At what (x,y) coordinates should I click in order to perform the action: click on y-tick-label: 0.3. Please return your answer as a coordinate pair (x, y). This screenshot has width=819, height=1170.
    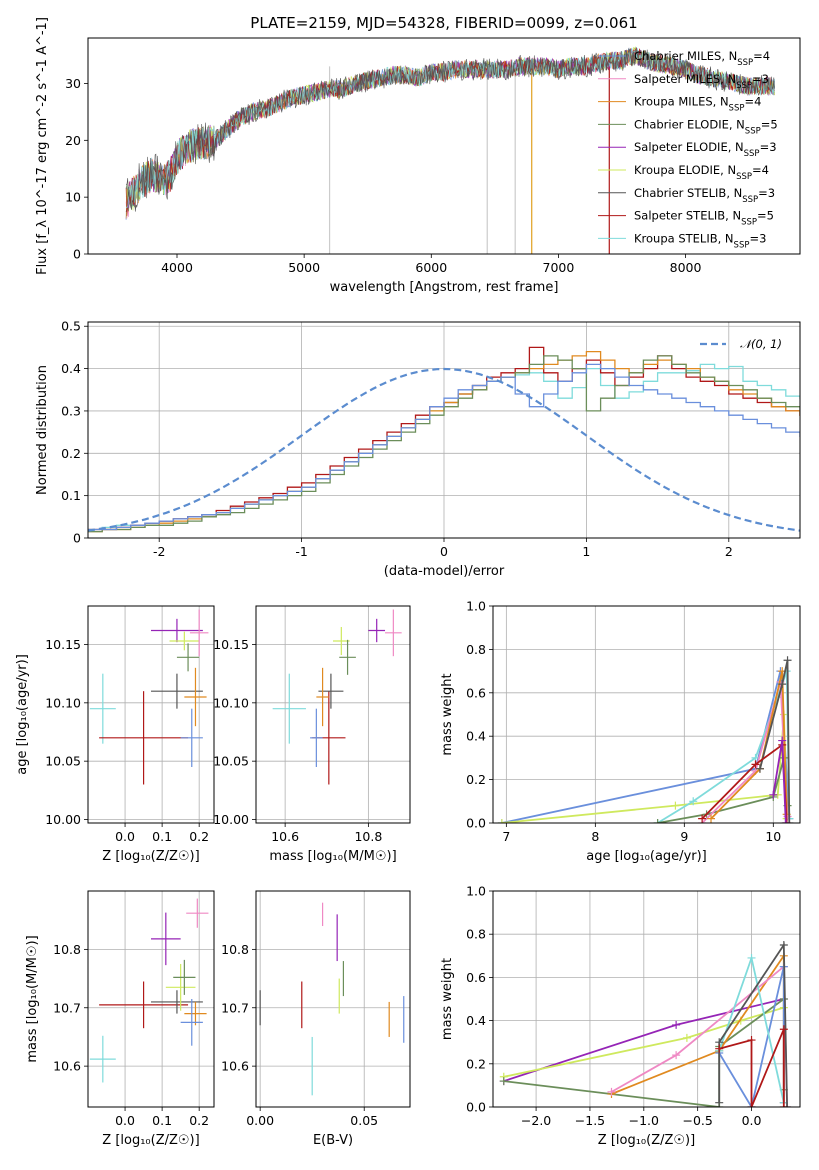
    Looking at the image, I should click on (71, 410).